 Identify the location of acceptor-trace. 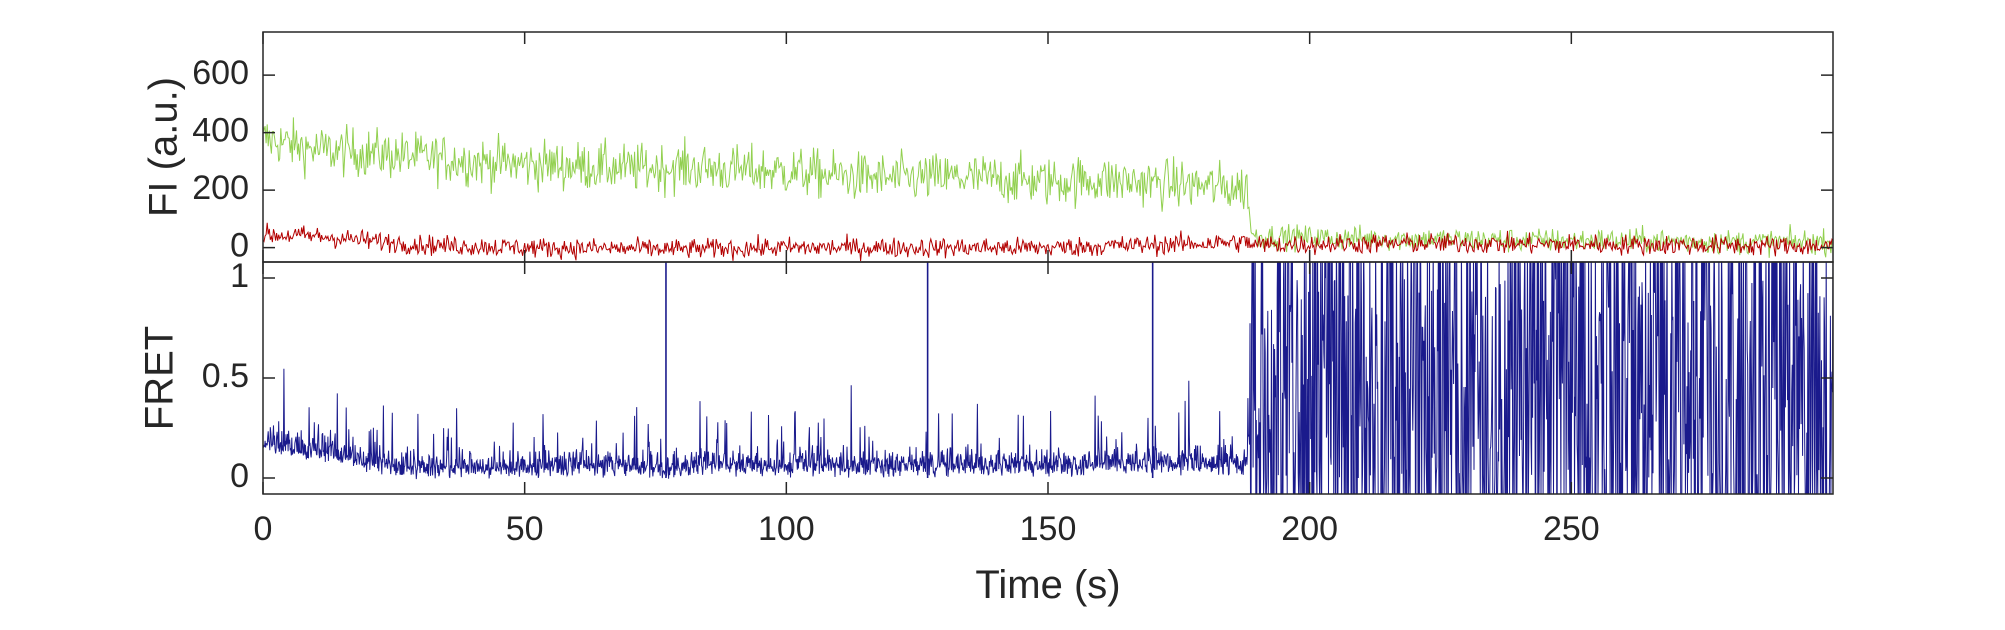
(1048, 242).